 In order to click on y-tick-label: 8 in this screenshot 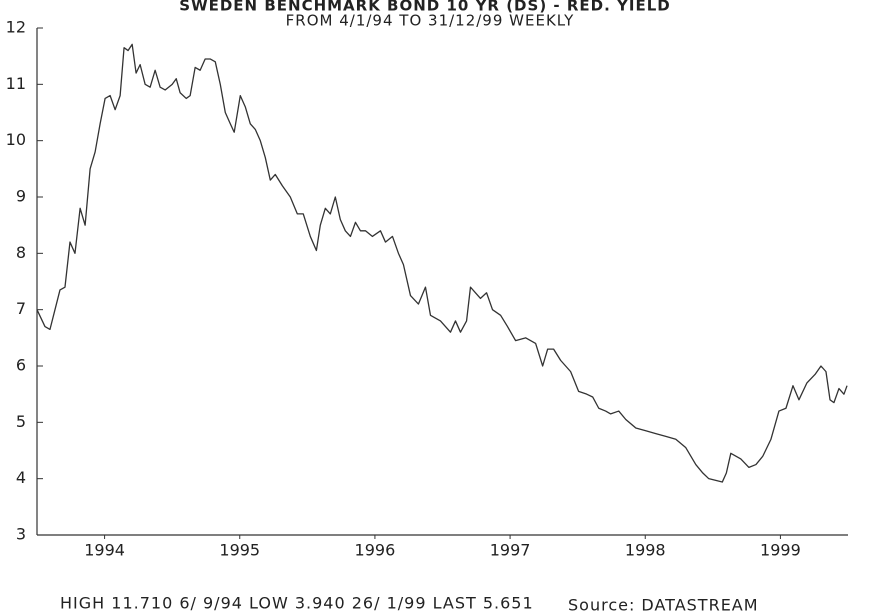, I will do `click(21, 252)`.